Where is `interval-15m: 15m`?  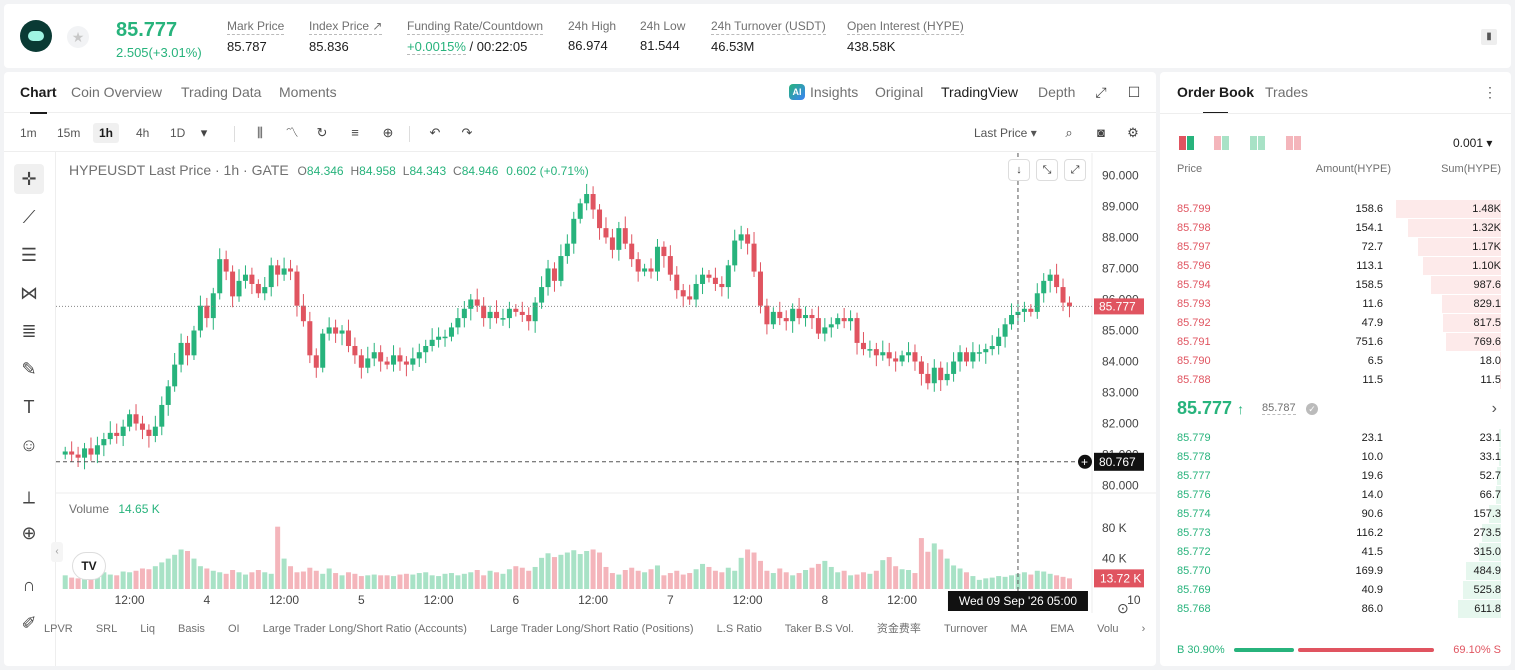
interval-15m: 15m is located at coordinates (69, 133).